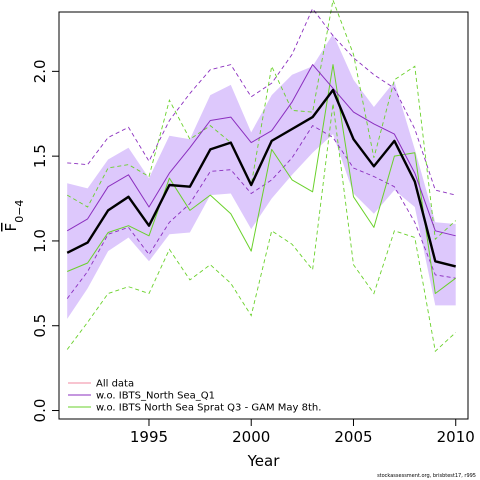 The height and width of the screenshot is (480, 480). I want to click on x-tick-label-2010: 2010, so click(456, 437).